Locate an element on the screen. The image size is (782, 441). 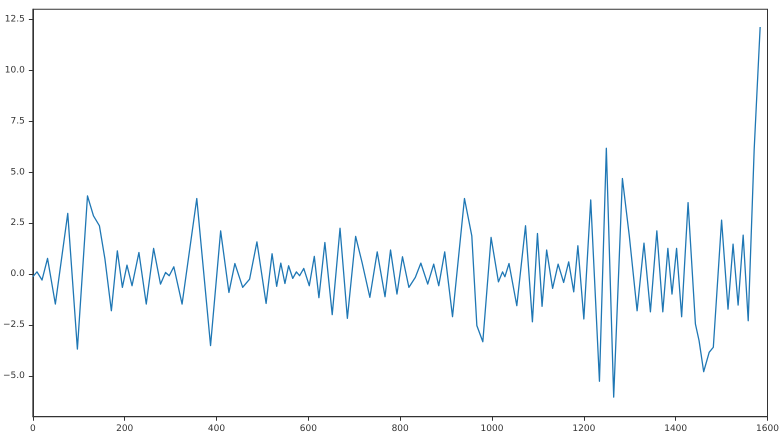
x-tick-label: 1000 is located at coordinates (492, 429).